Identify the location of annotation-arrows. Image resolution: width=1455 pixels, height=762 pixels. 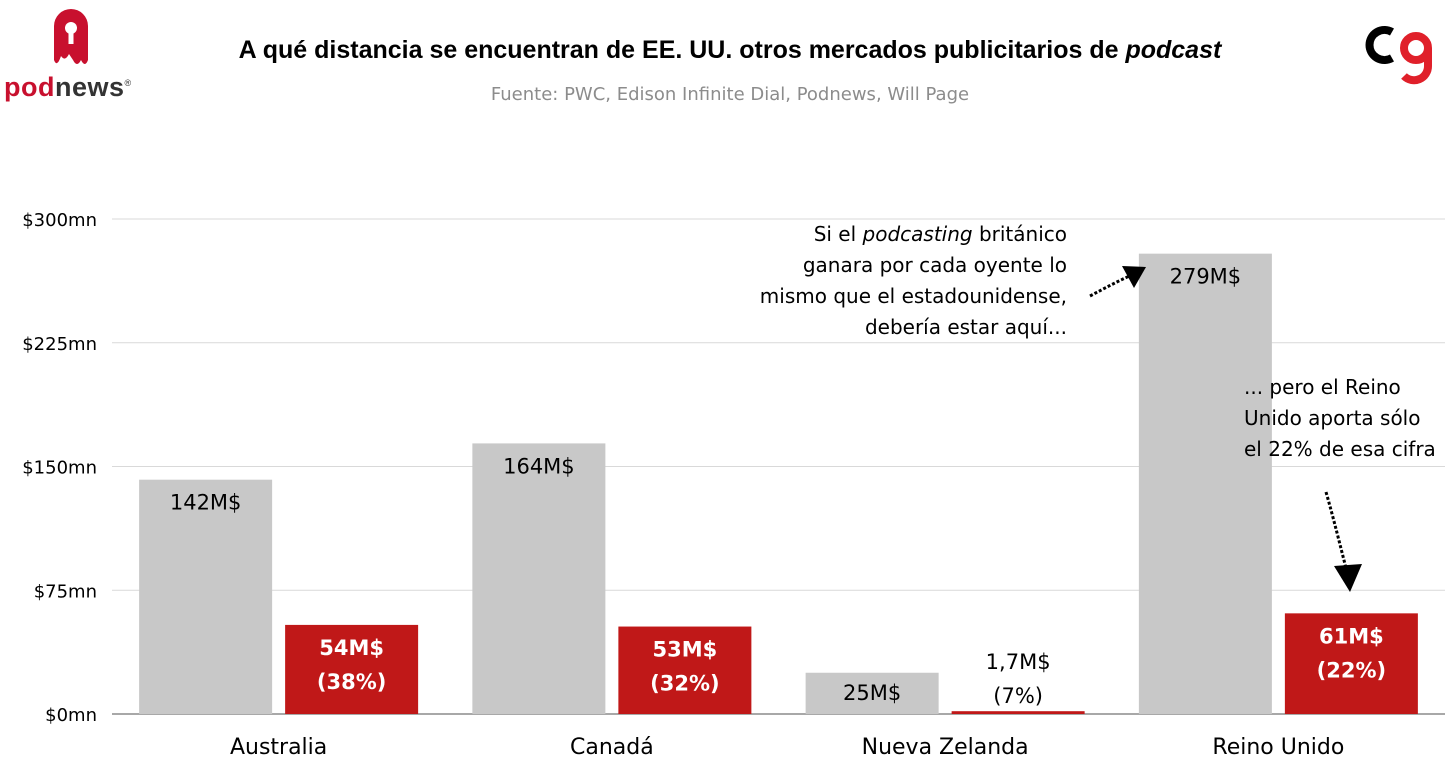
(1225, 429).